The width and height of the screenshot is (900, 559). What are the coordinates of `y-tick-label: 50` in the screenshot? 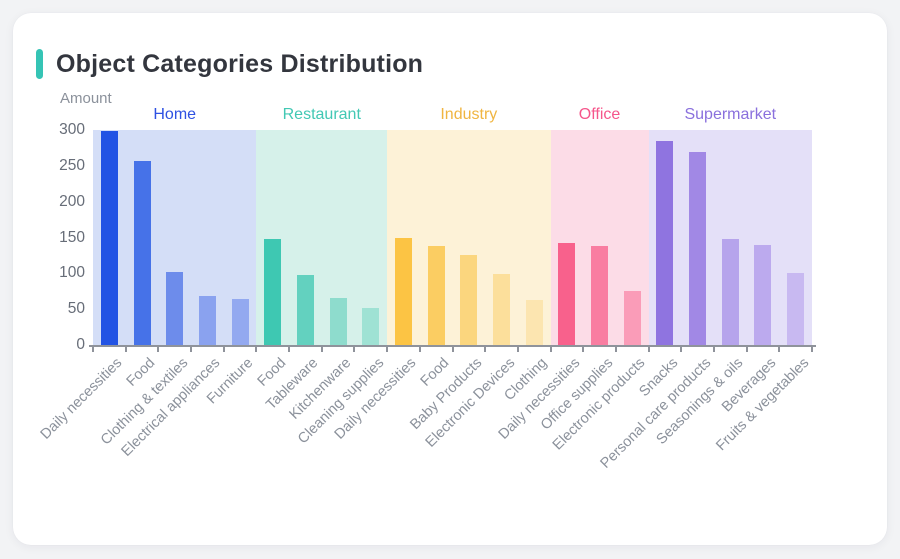 It's located at (76, 309).